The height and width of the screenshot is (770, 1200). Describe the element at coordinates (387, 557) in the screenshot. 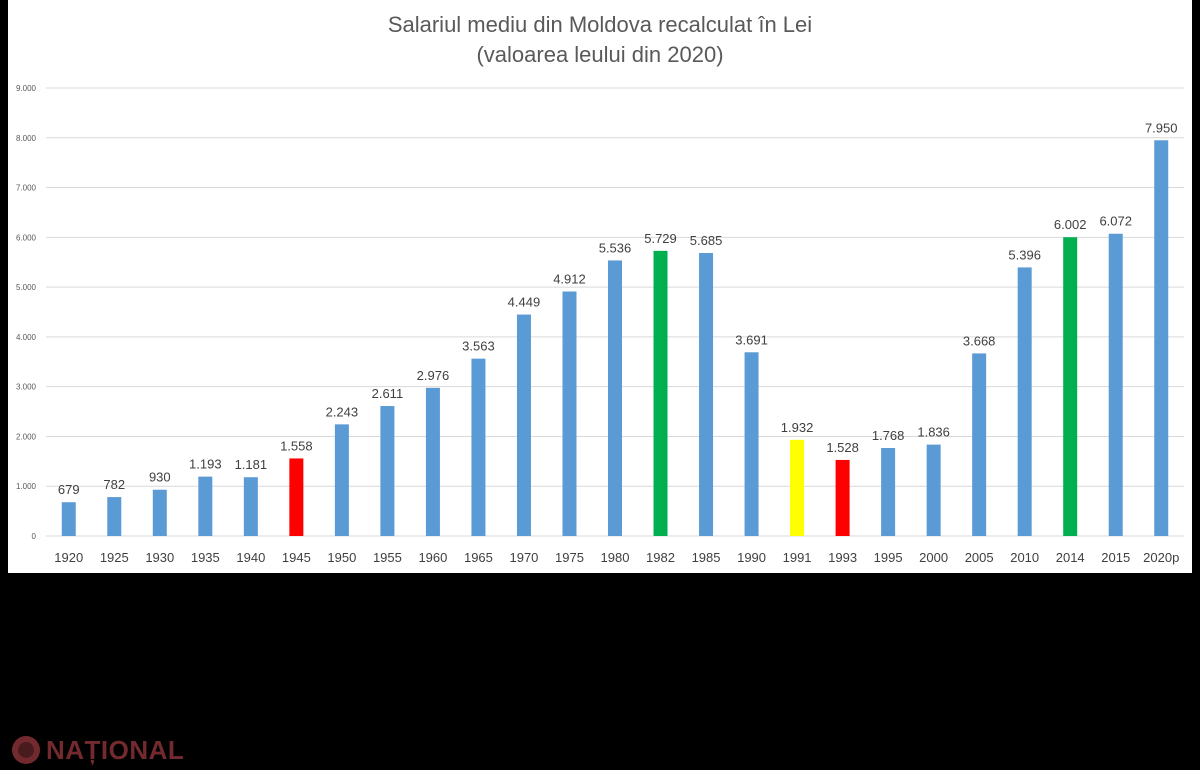

I see `x-tick-label: 1955` at that location.